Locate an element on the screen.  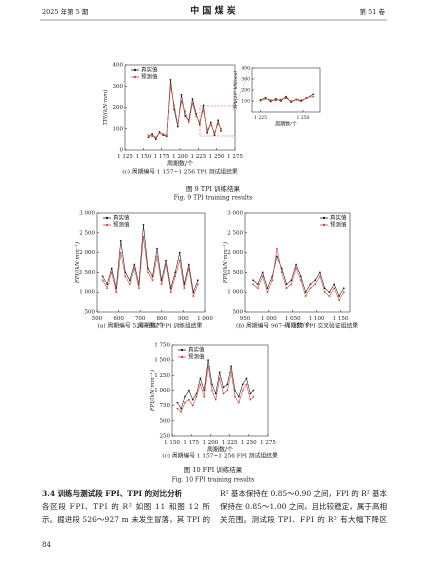
body-line: 关范围。测试段 TPI、FPI 的 R² 有大幅下降区 is located at coordinates (304, 519).